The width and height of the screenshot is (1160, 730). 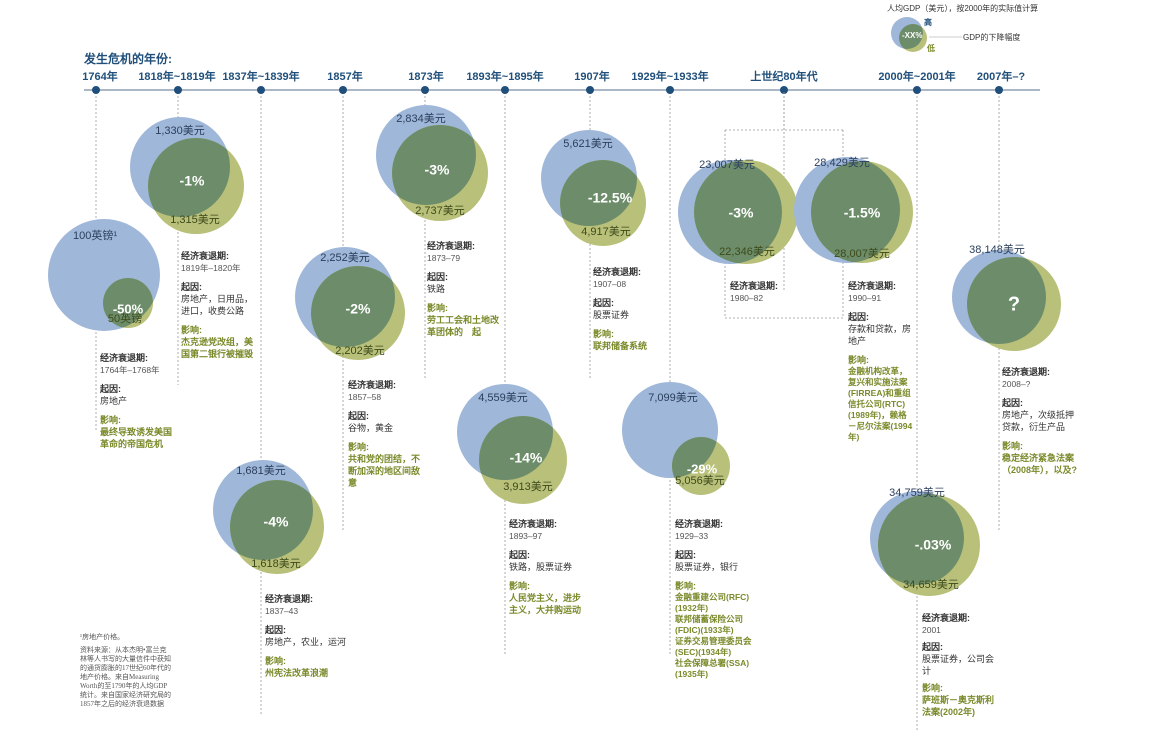 What do you see at coordinates (958, 706) in the screenshot?
I see `impact-value: 萨班斯－奥克斯利法案(2002年)` at bounding box center [958, 706].